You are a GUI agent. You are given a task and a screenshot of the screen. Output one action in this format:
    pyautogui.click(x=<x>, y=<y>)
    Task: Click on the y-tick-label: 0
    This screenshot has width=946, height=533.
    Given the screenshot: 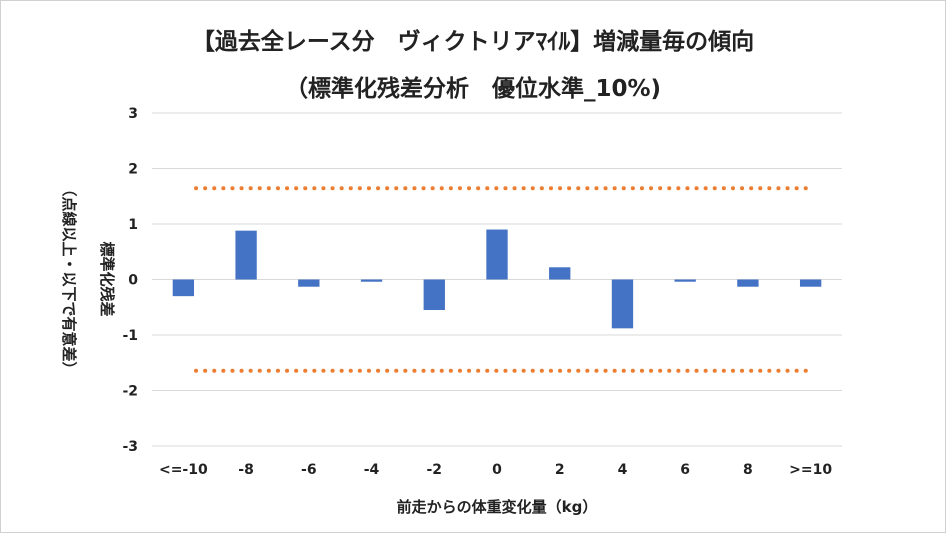 What is the action you would take?
    pyautogui.click(x=133, y=281)
    